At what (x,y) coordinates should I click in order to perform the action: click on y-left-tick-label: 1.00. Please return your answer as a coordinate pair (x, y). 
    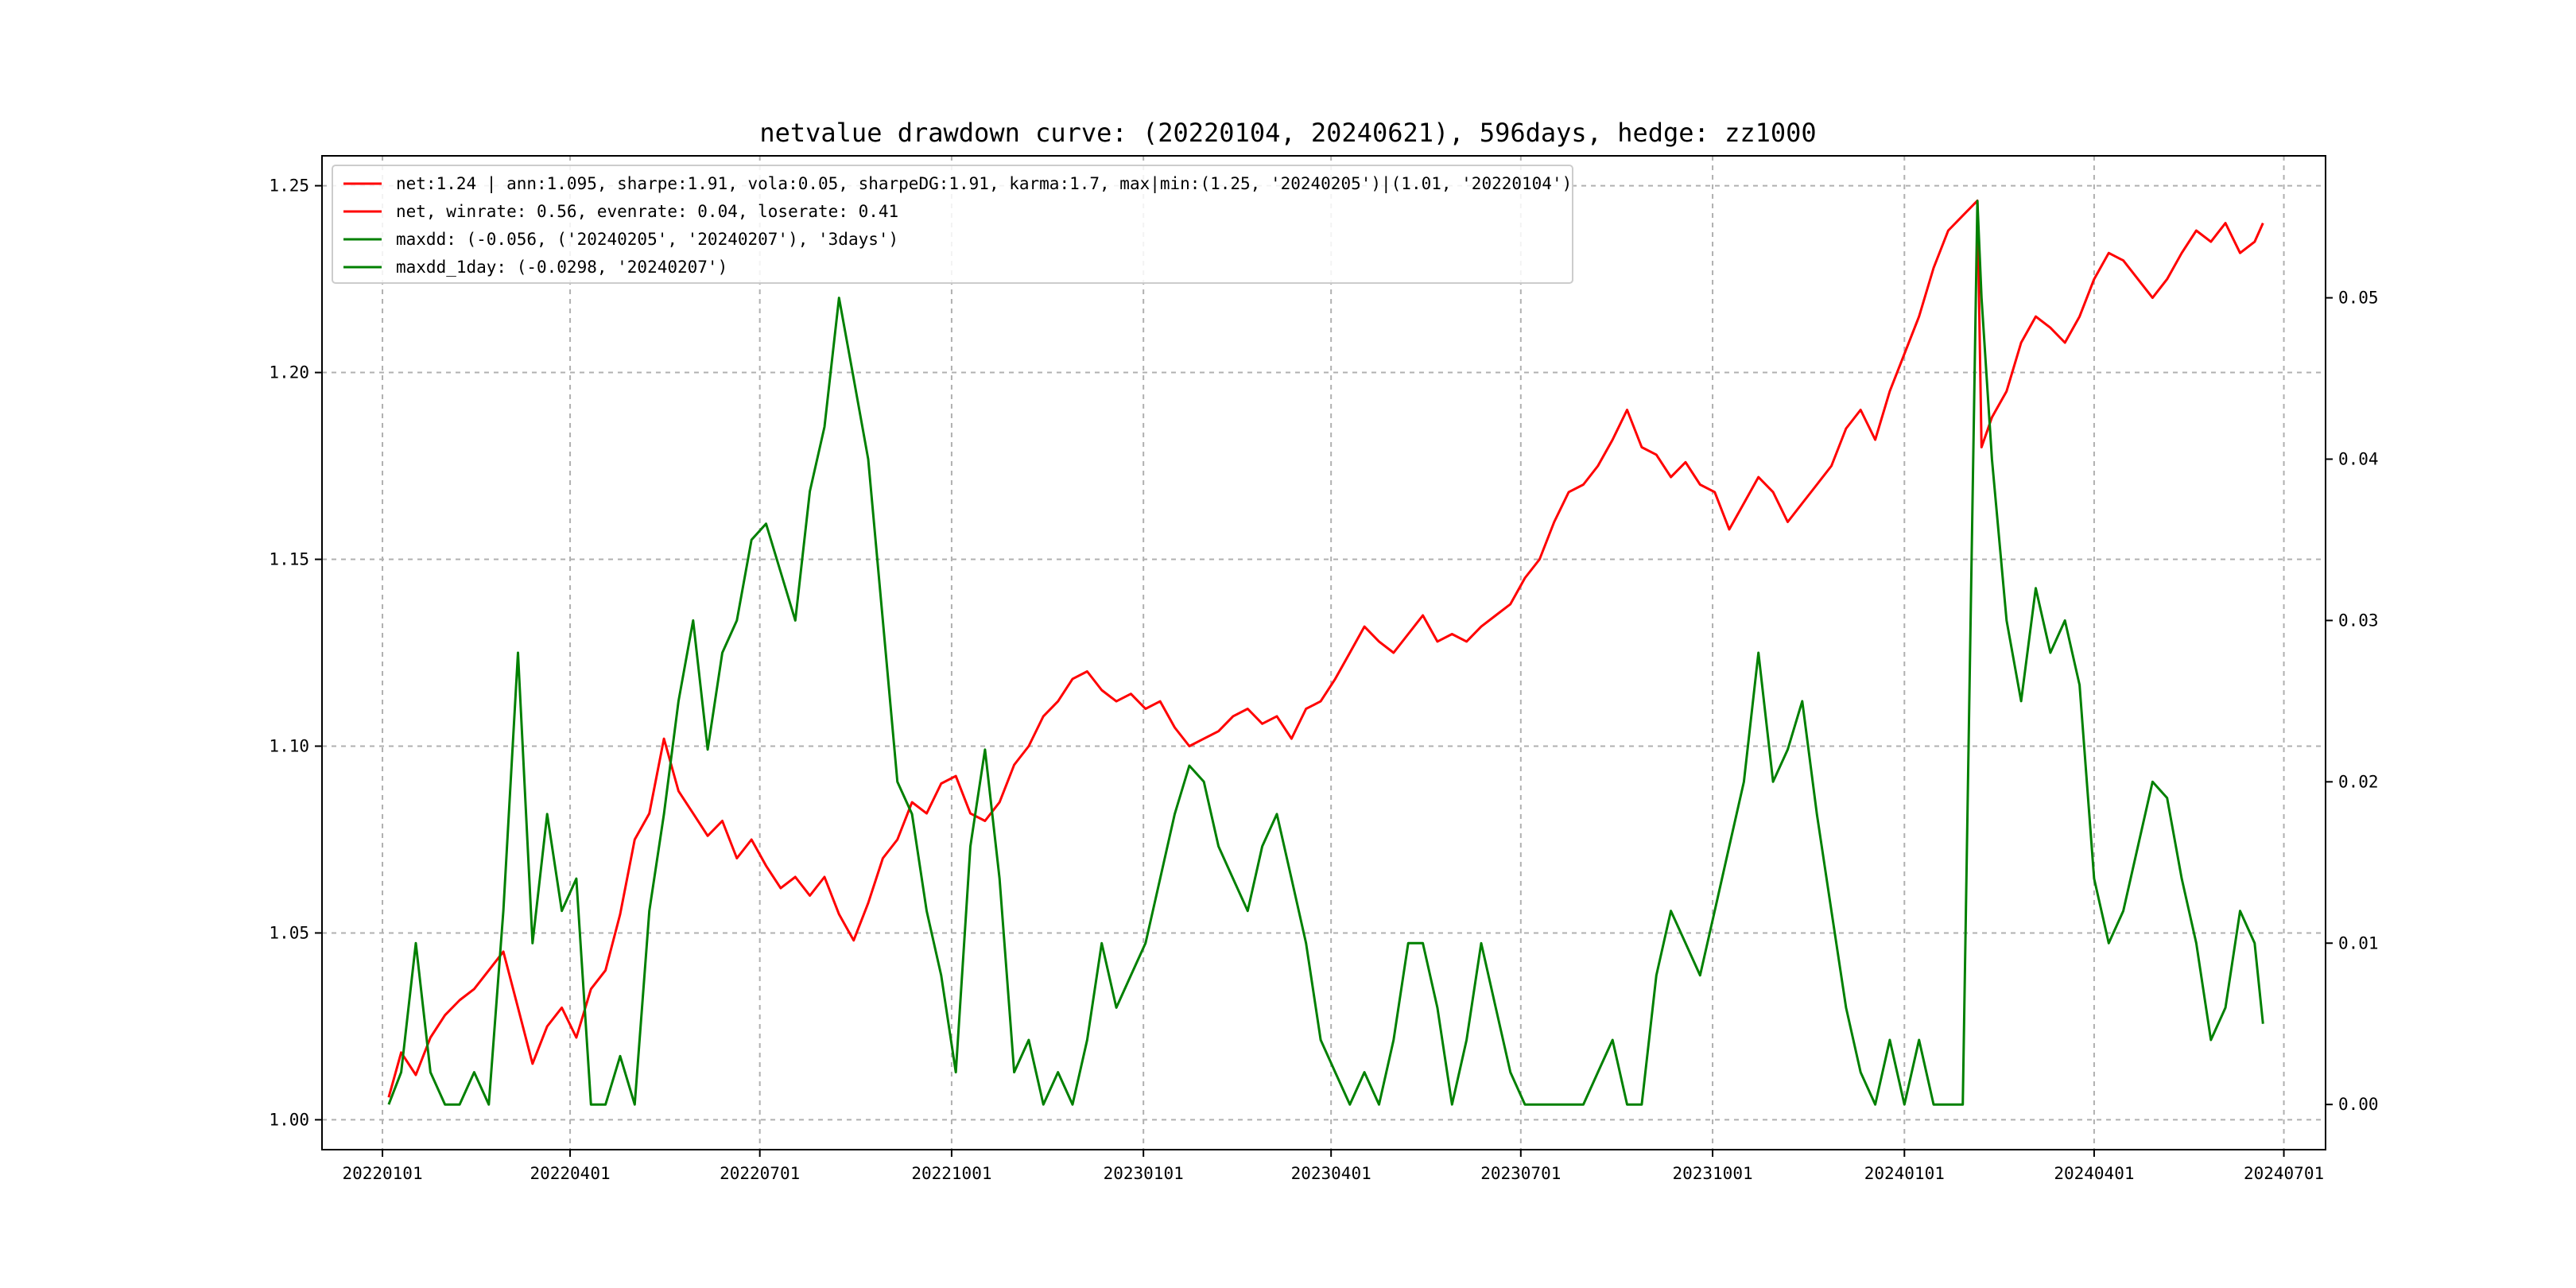
    Looking at the image, I should click on (289, 1120).